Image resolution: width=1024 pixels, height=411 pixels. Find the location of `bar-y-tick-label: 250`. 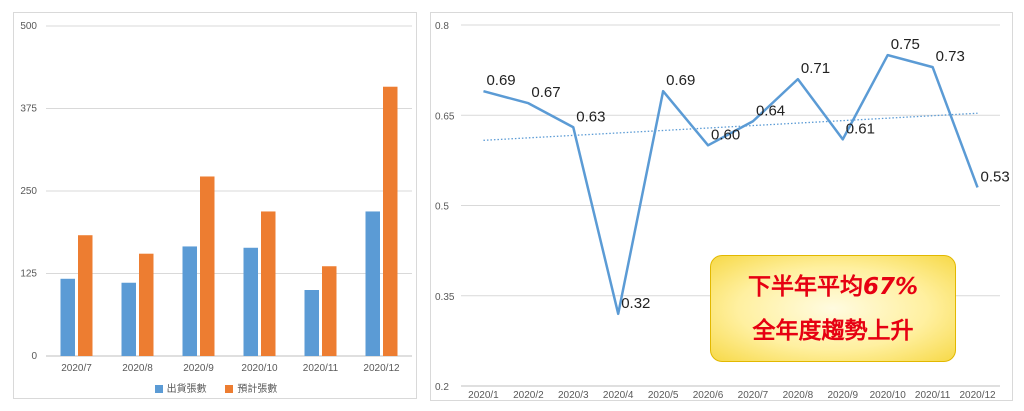

bar-y-tick-label: 250 is located at coordinates (28, 191).